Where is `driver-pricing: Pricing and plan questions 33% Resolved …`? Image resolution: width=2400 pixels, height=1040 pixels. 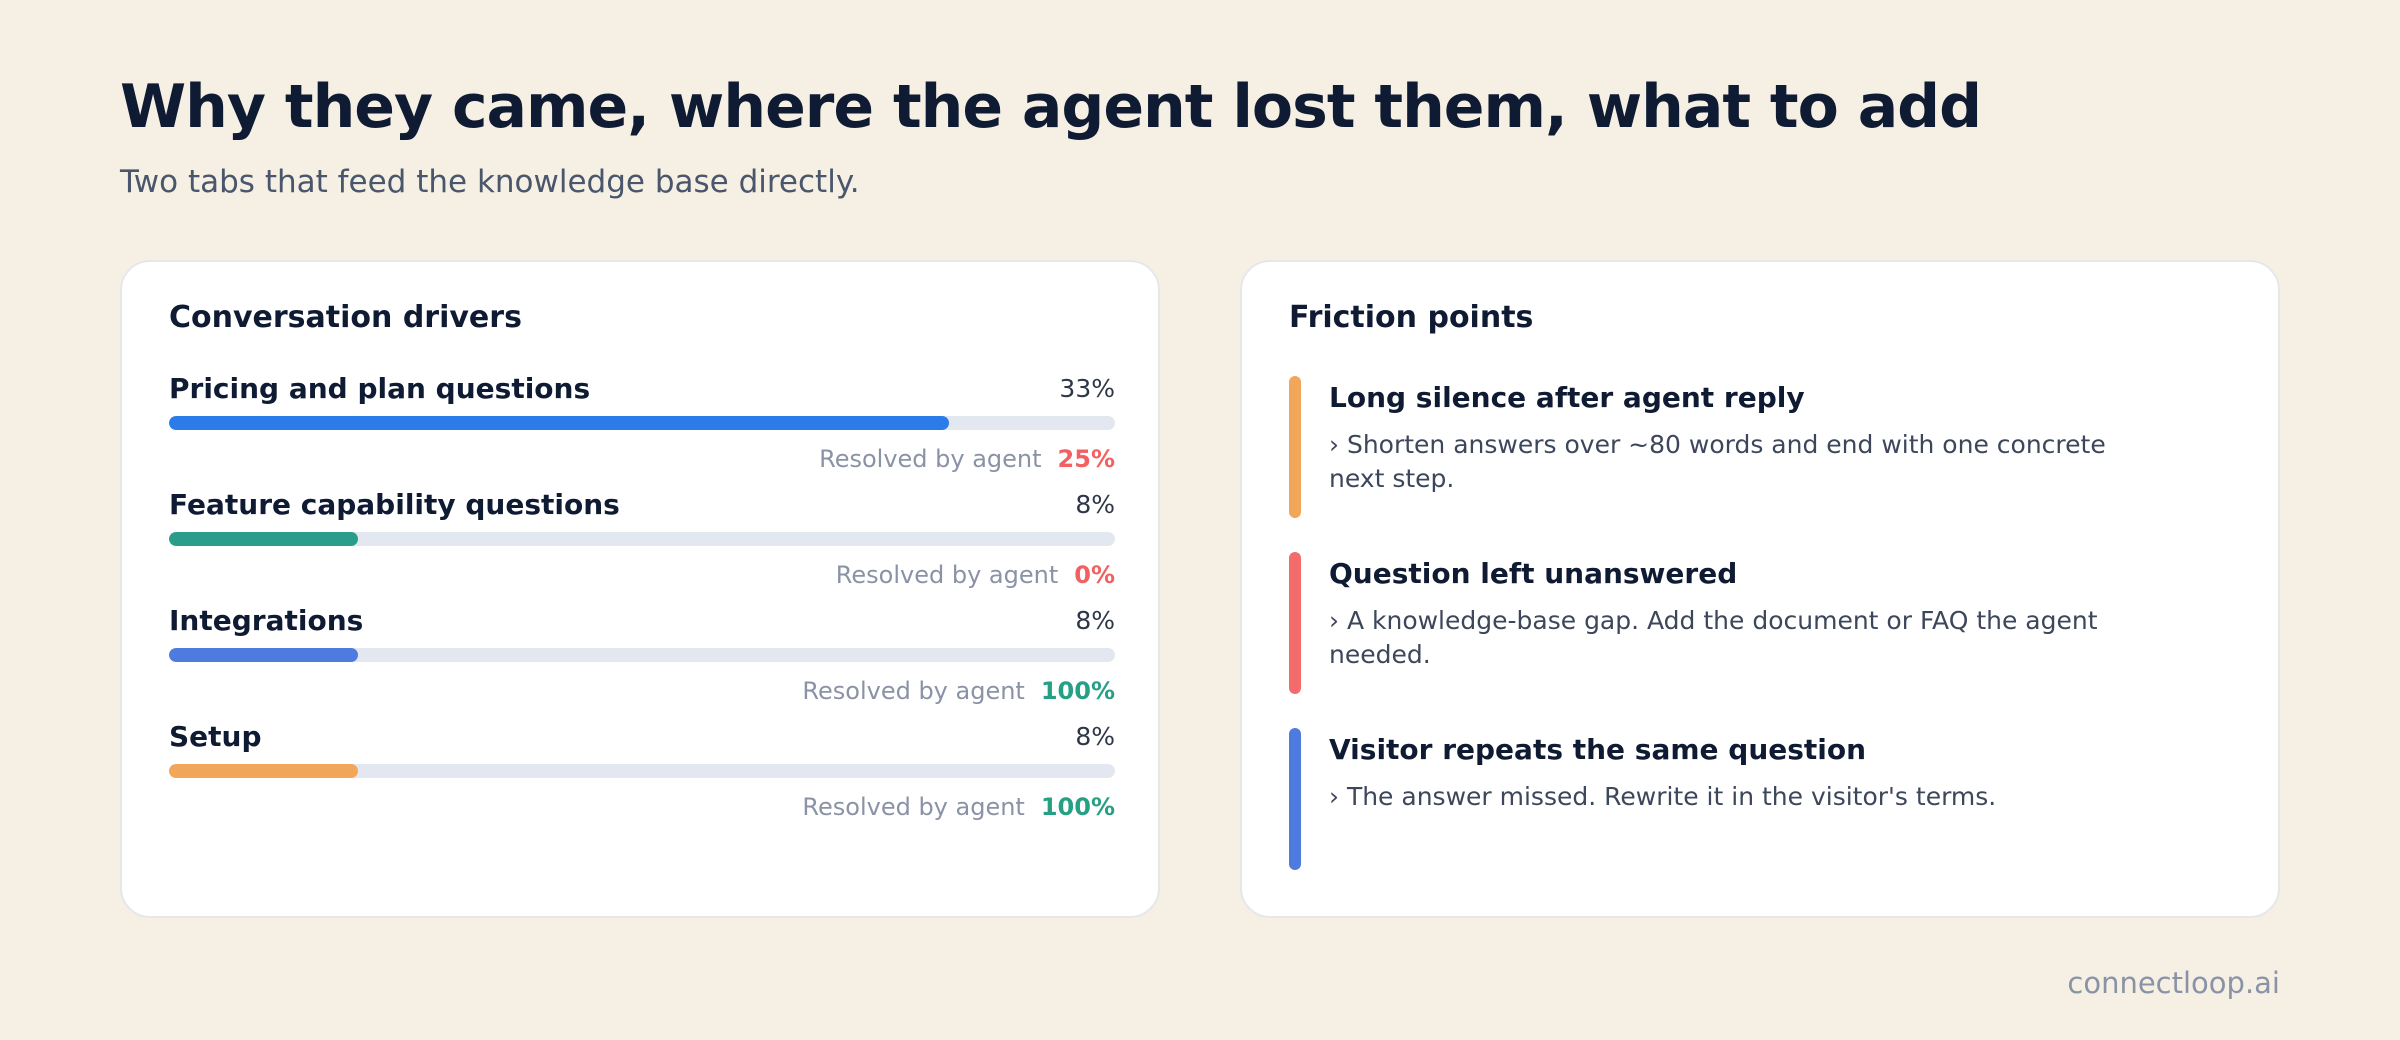 driver-pricing: Pricing and plan questions 33% Resolved … is located at coordinates (642, 430).